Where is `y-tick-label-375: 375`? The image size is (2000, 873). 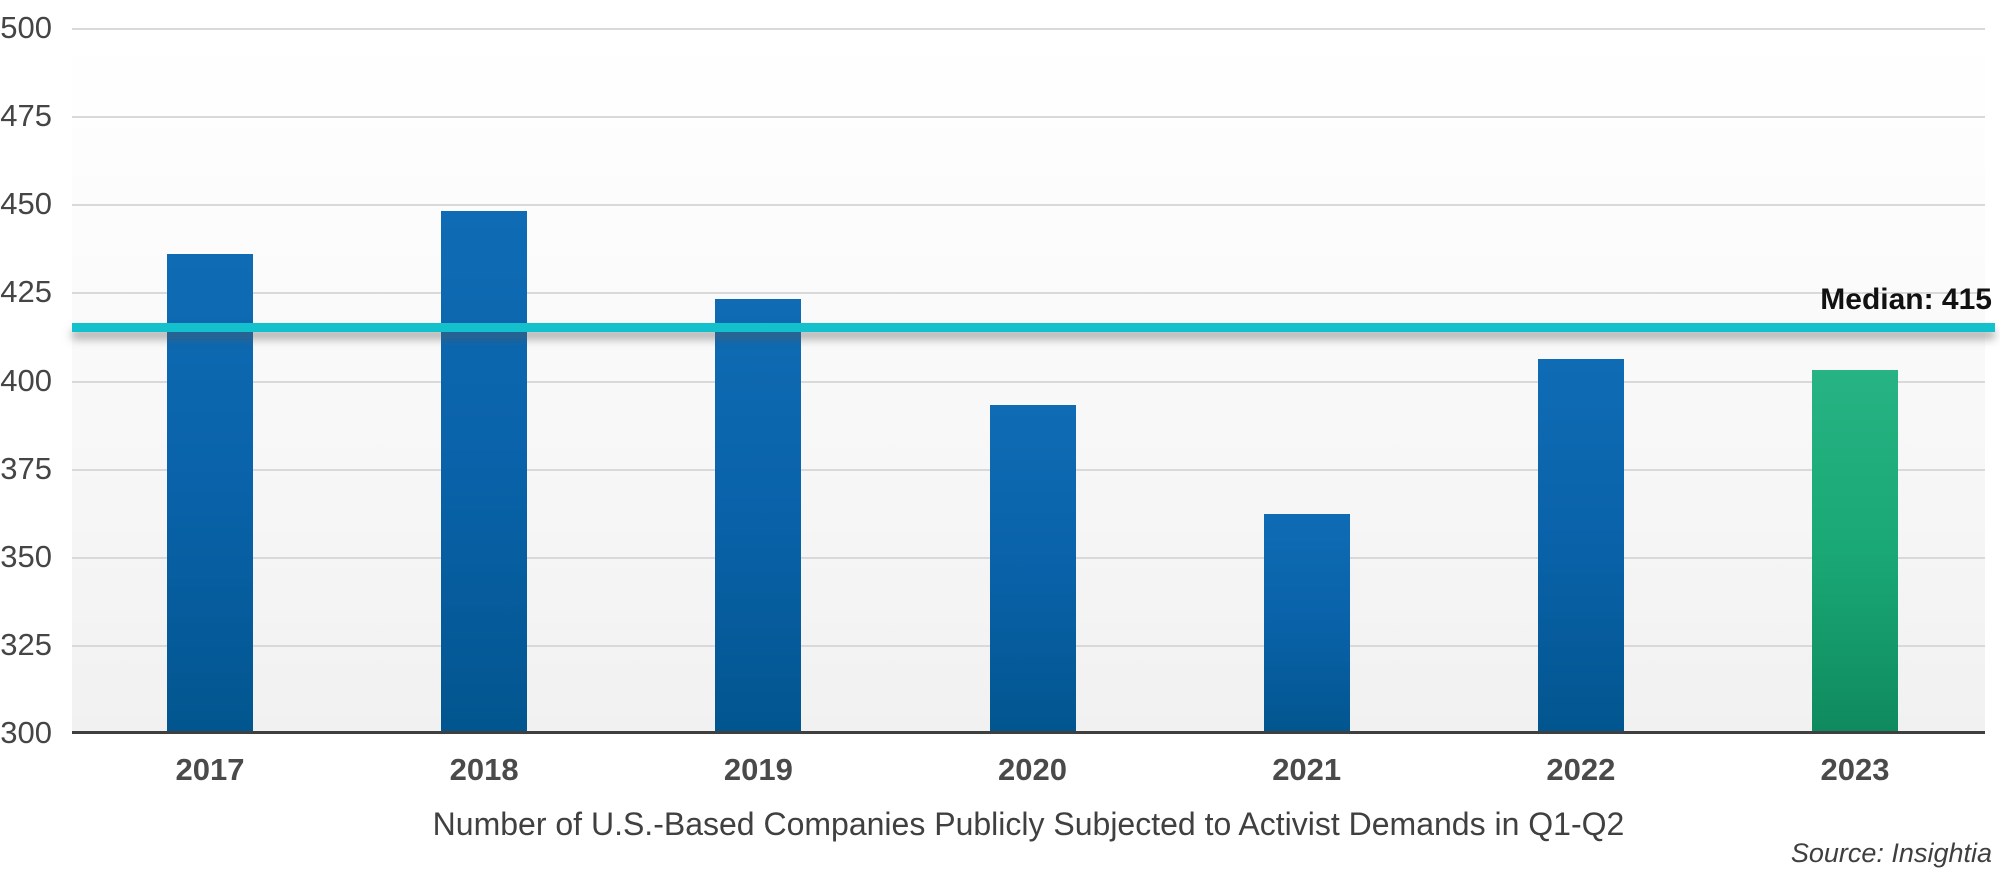 y-tick-label-375: 375 is located at coordinates (26, 468).